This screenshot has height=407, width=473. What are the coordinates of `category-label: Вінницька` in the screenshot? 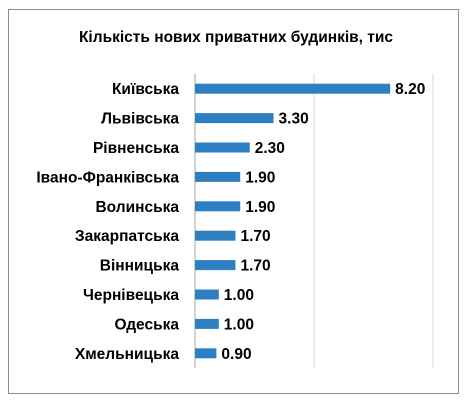 It's located at (140, 266).